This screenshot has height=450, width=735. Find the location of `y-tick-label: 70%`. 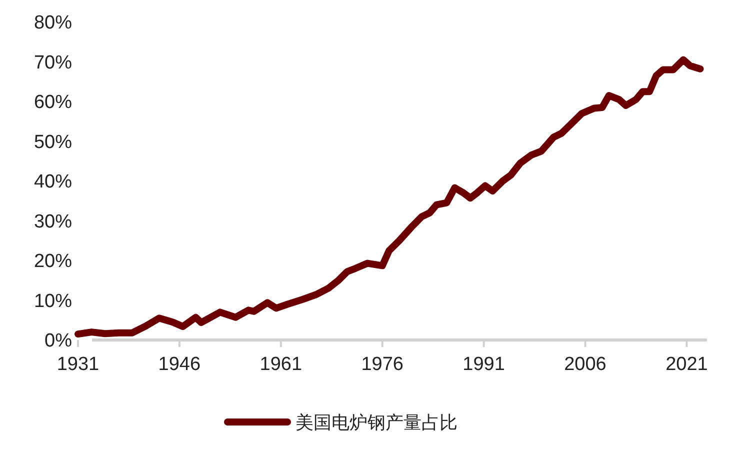

y-tick-label: 70% is located at coordinates (53, 63).